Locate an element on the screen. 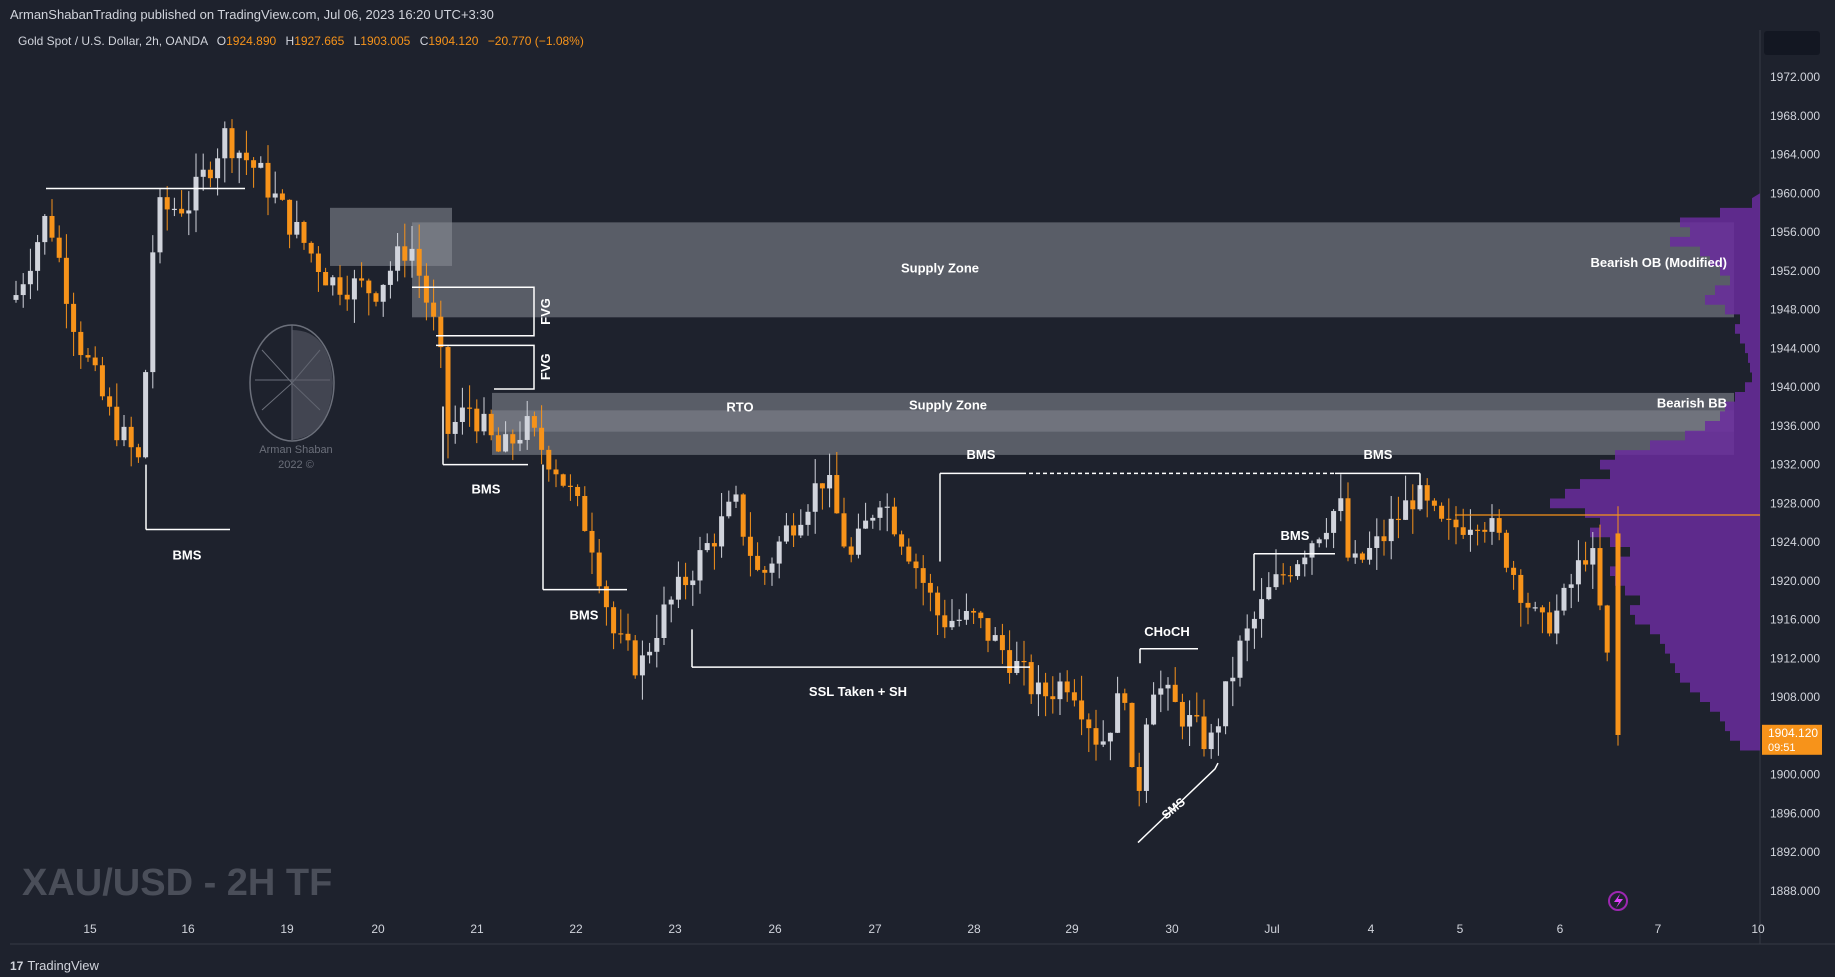 The image size is (1835, 977). high-value: 1927.665 is located at coordinates (319, 41).